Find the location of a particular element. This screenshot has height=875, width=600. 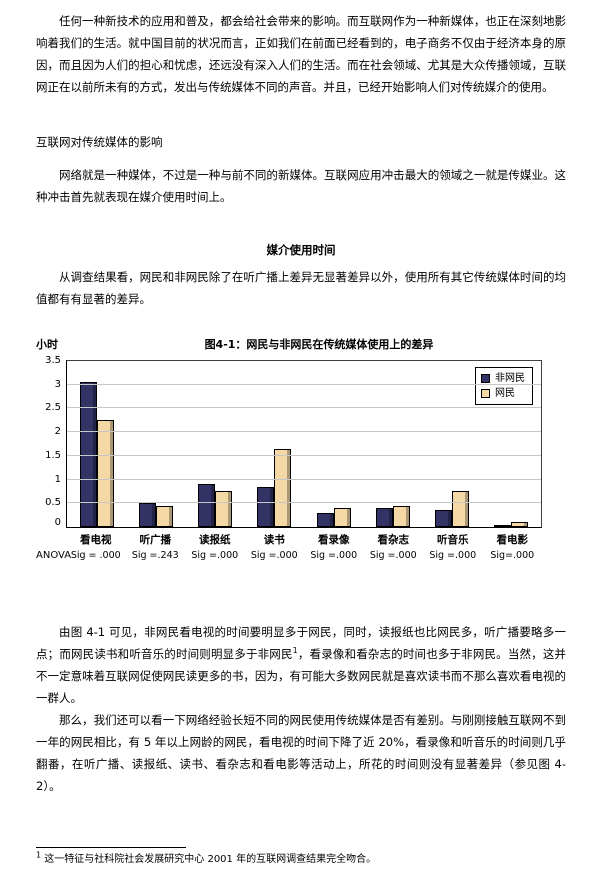

y-tick-label: 1.5 is located at coordinates (53, 455).